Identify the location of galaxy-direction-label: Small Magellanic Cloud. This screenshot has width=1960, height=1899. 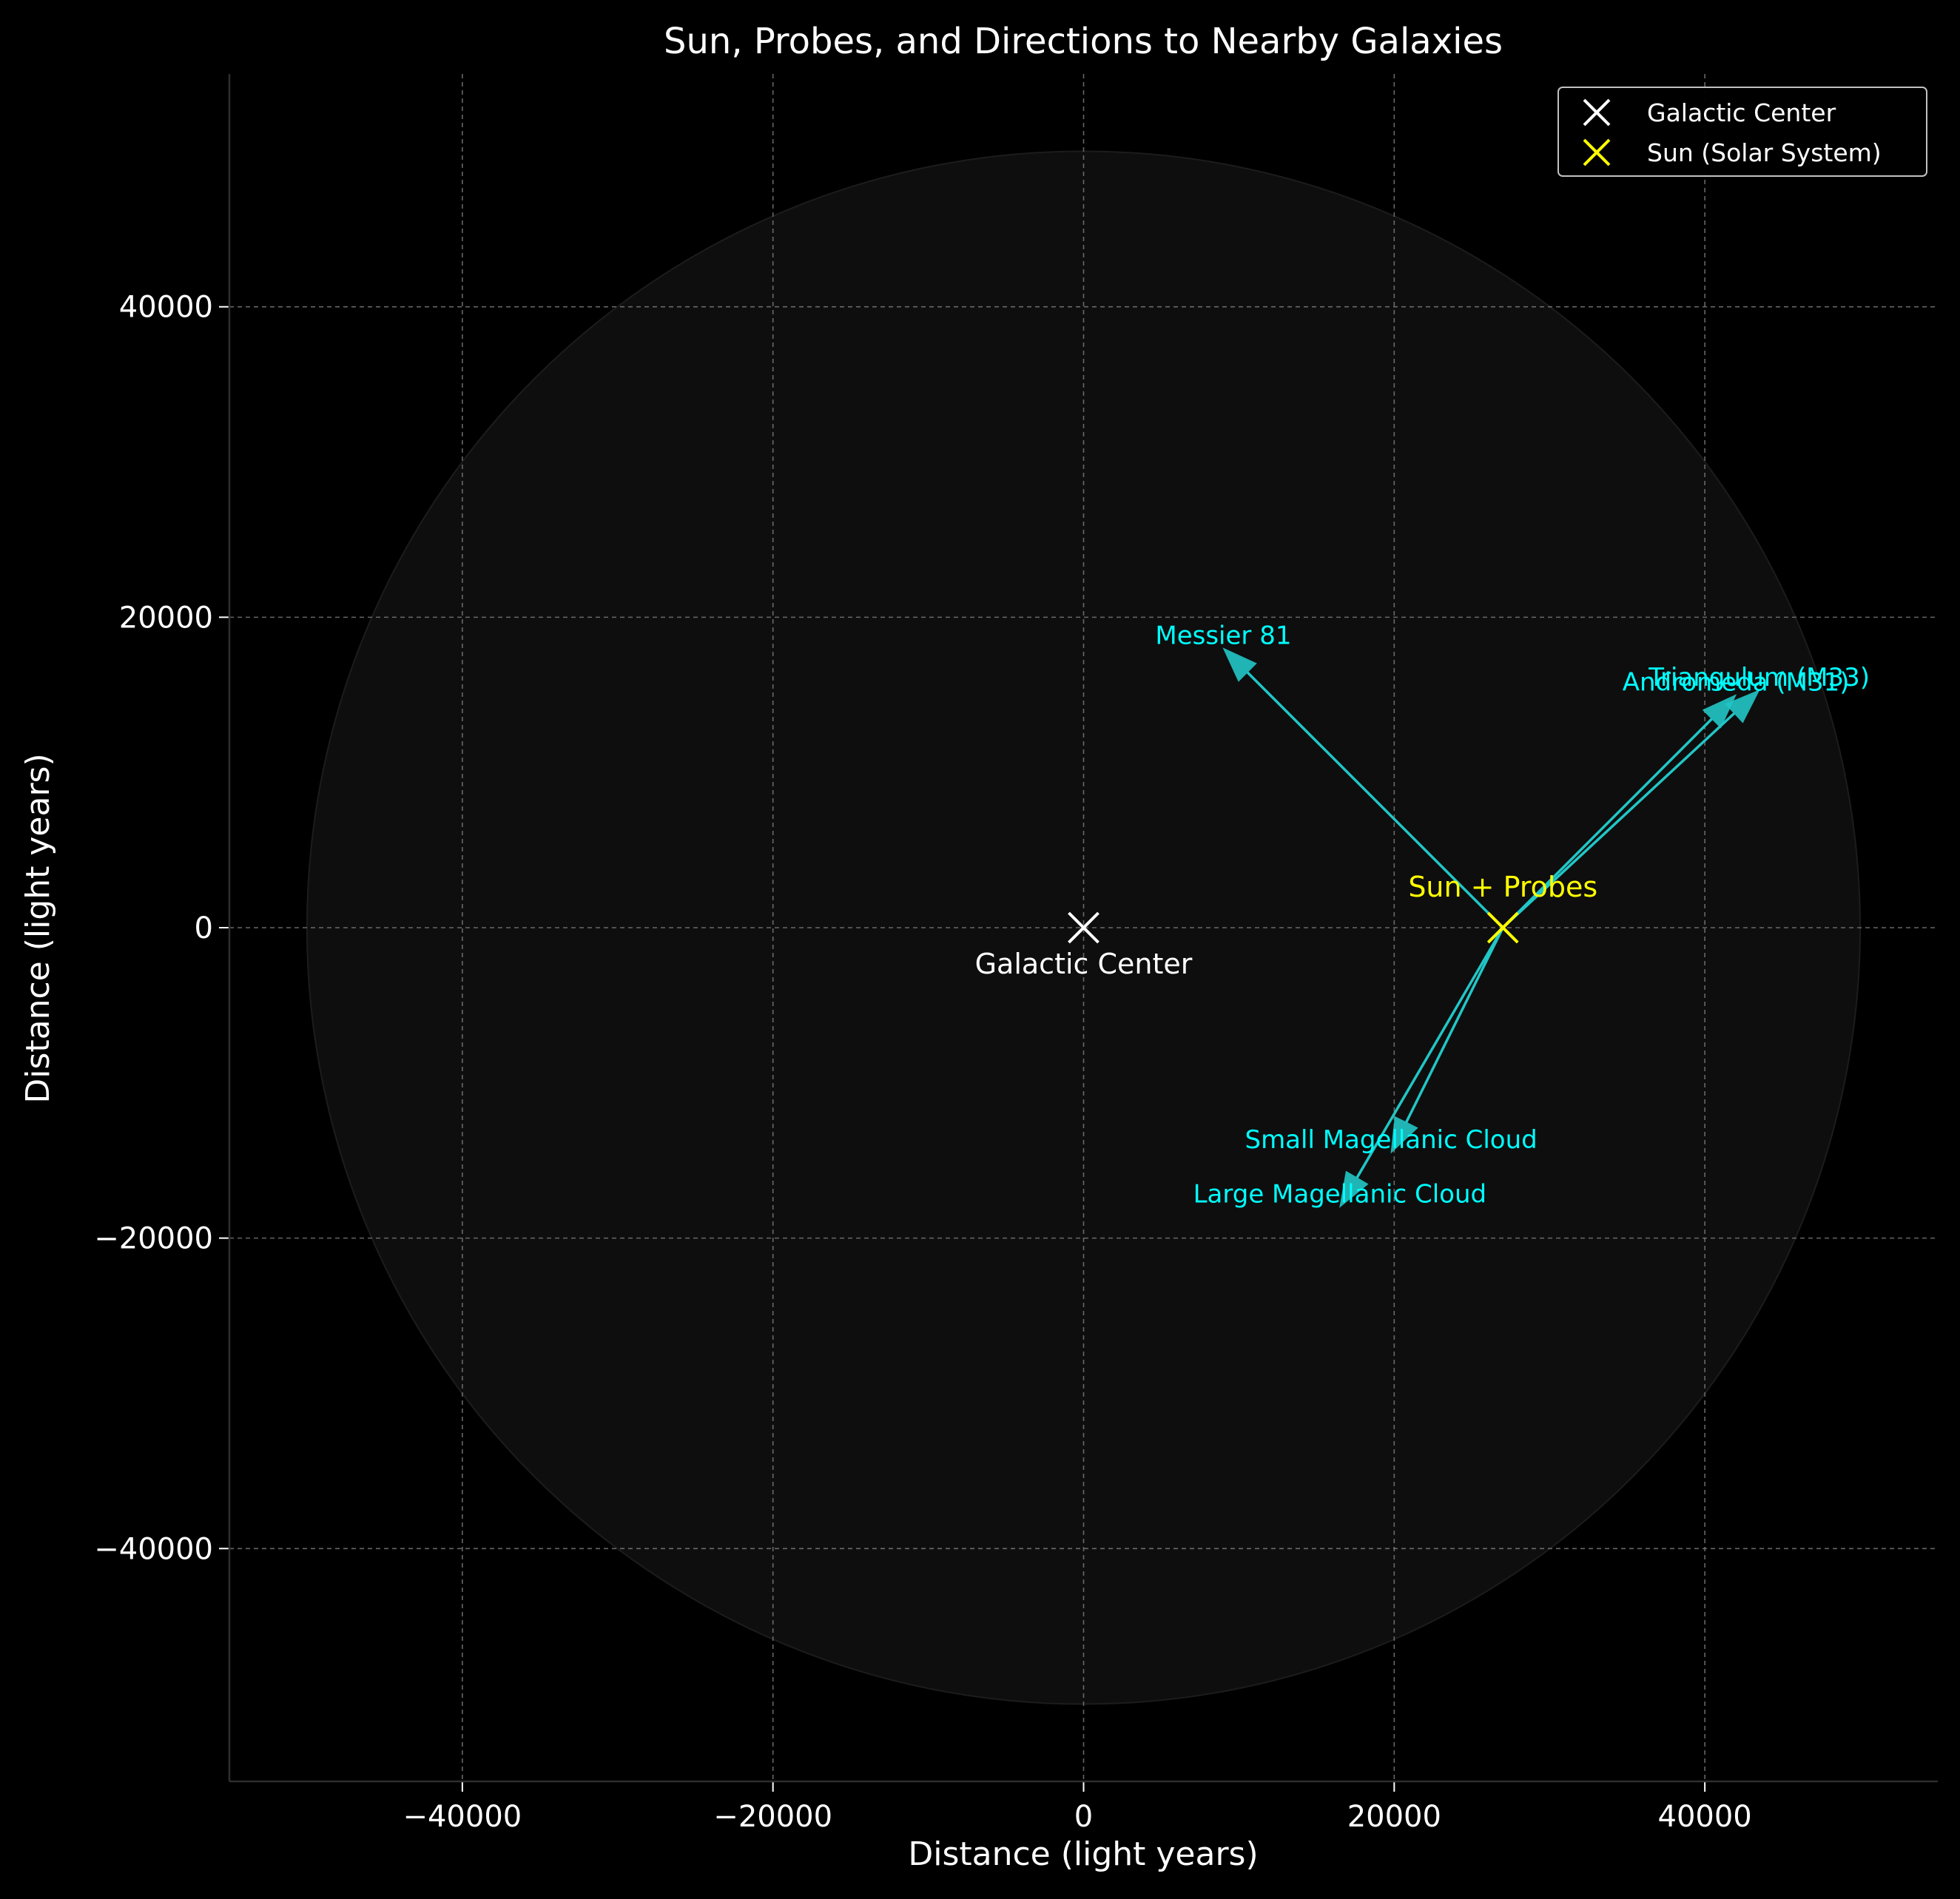
(1391, 1140).